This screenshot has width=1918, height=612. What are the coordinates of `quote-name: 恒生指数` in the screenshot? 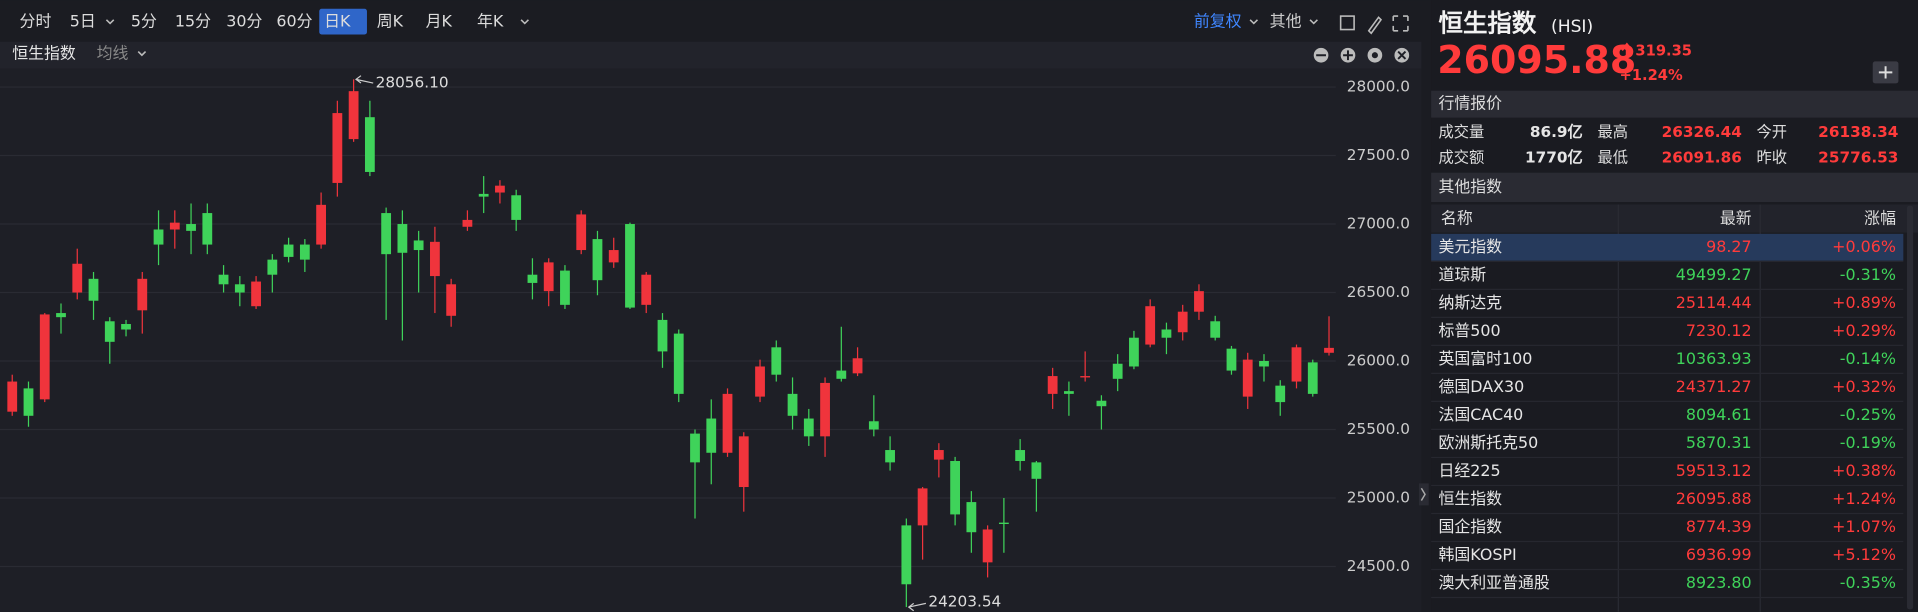 It's located at (1488, 23).